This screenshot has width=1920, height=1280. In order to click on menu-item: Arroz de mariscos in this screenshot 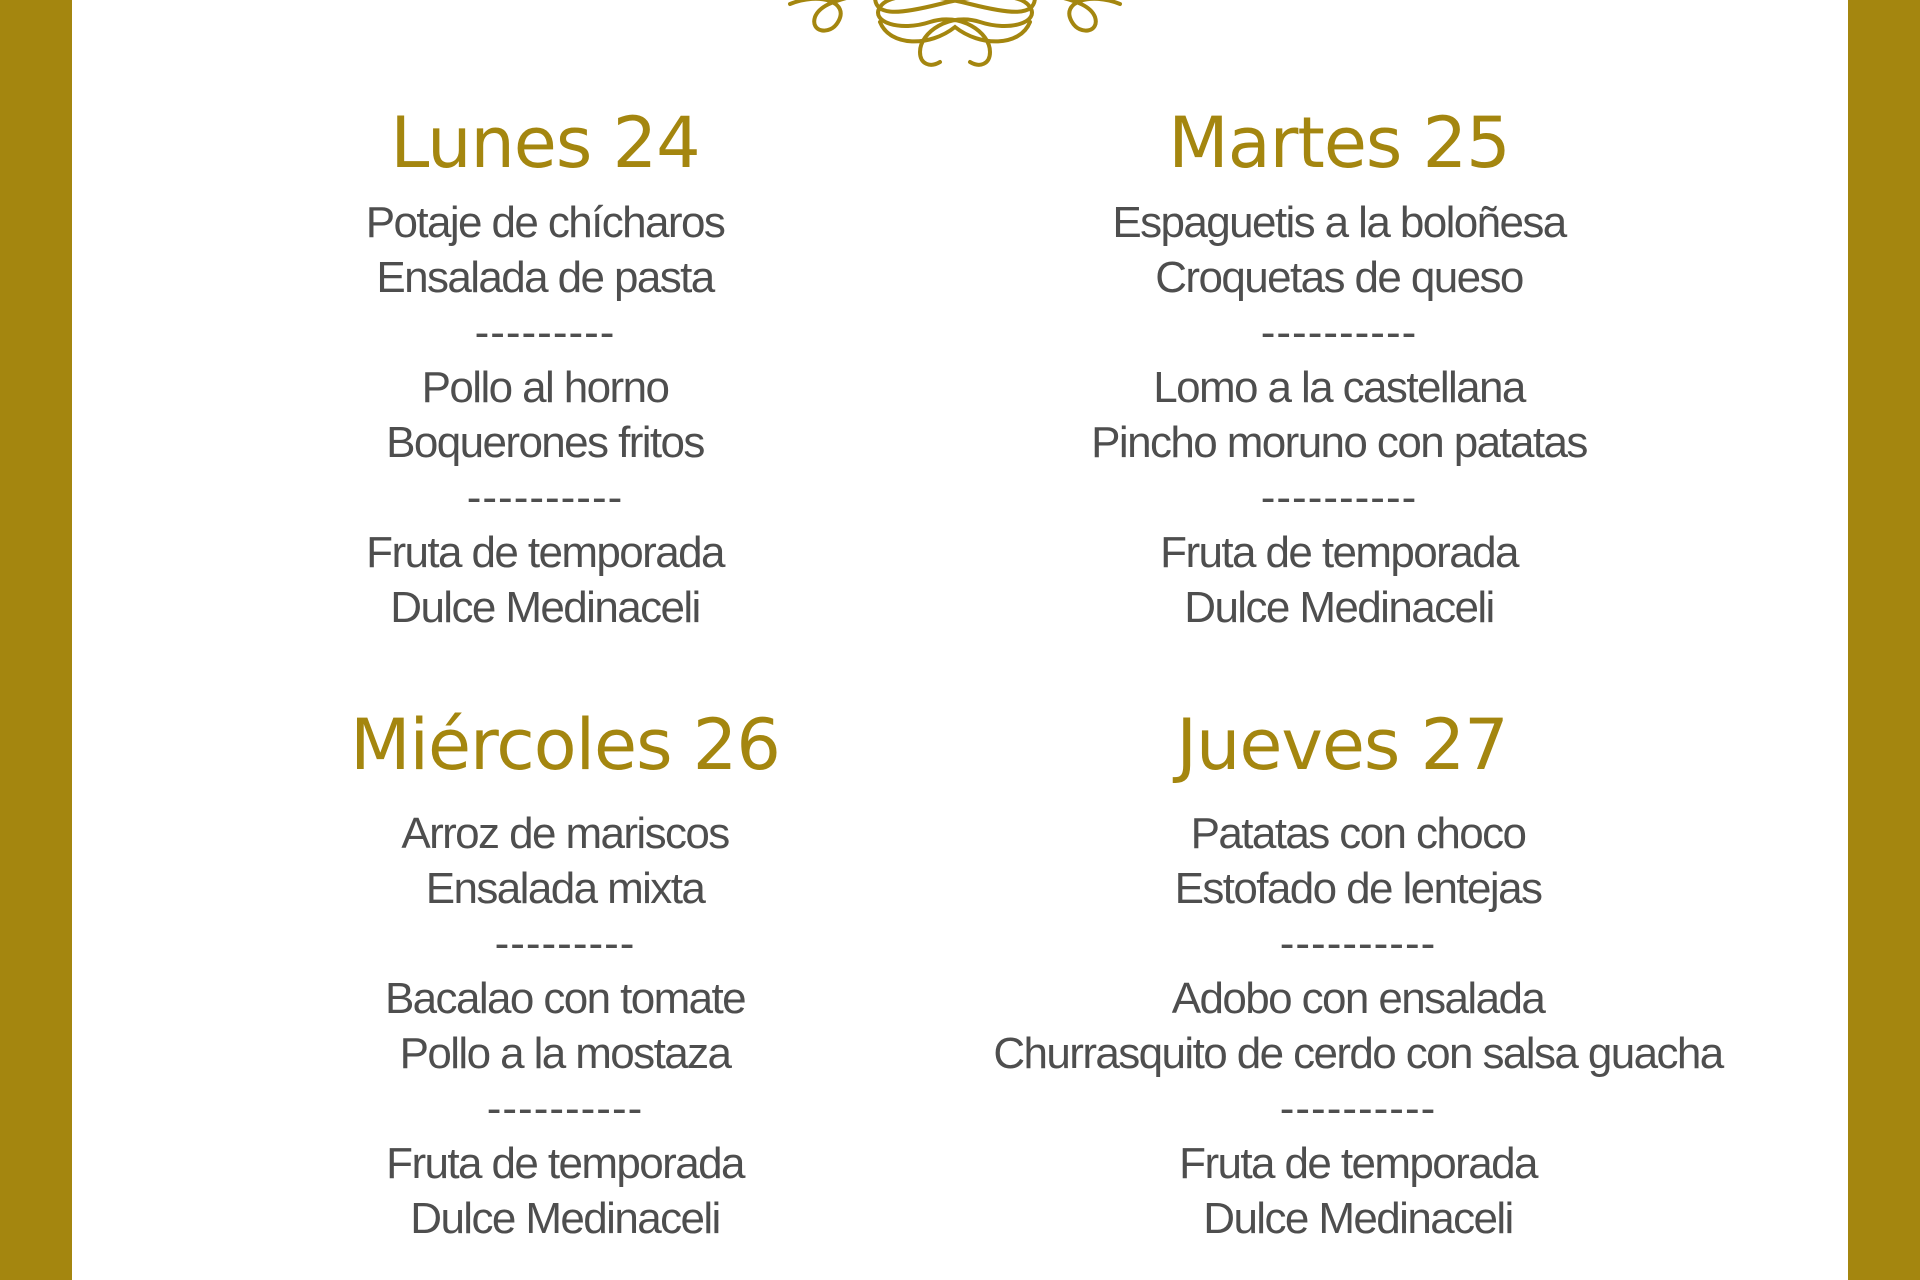, I will do `click(565, 833)`.